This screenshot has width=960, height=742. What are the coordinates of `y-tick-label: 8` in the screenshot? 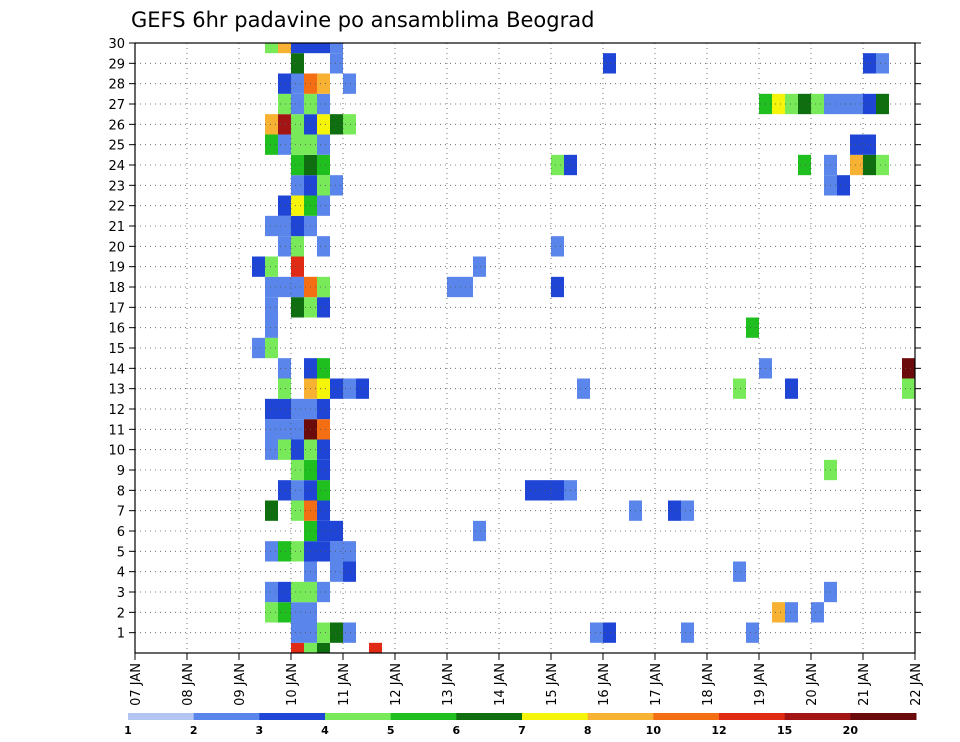 It's located at (121, 491).